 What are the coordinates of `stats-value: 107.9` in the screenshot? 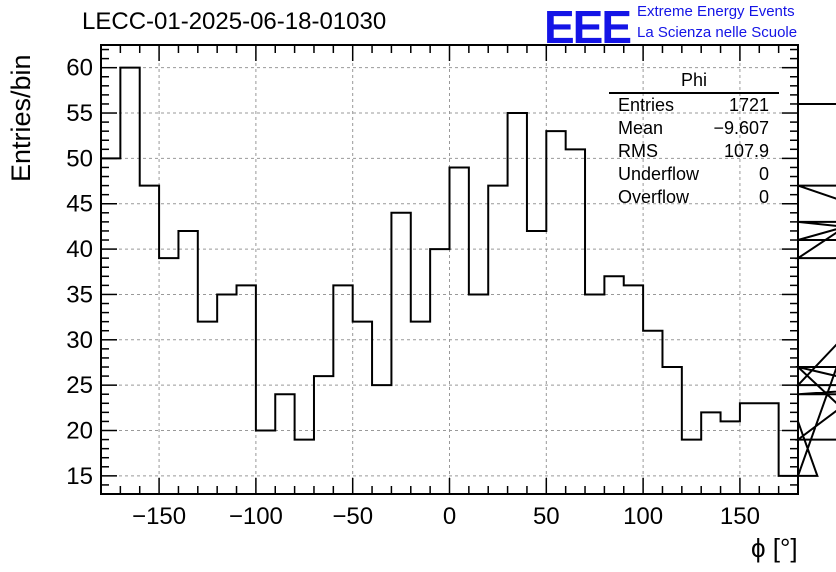 It's located at (746, 151).